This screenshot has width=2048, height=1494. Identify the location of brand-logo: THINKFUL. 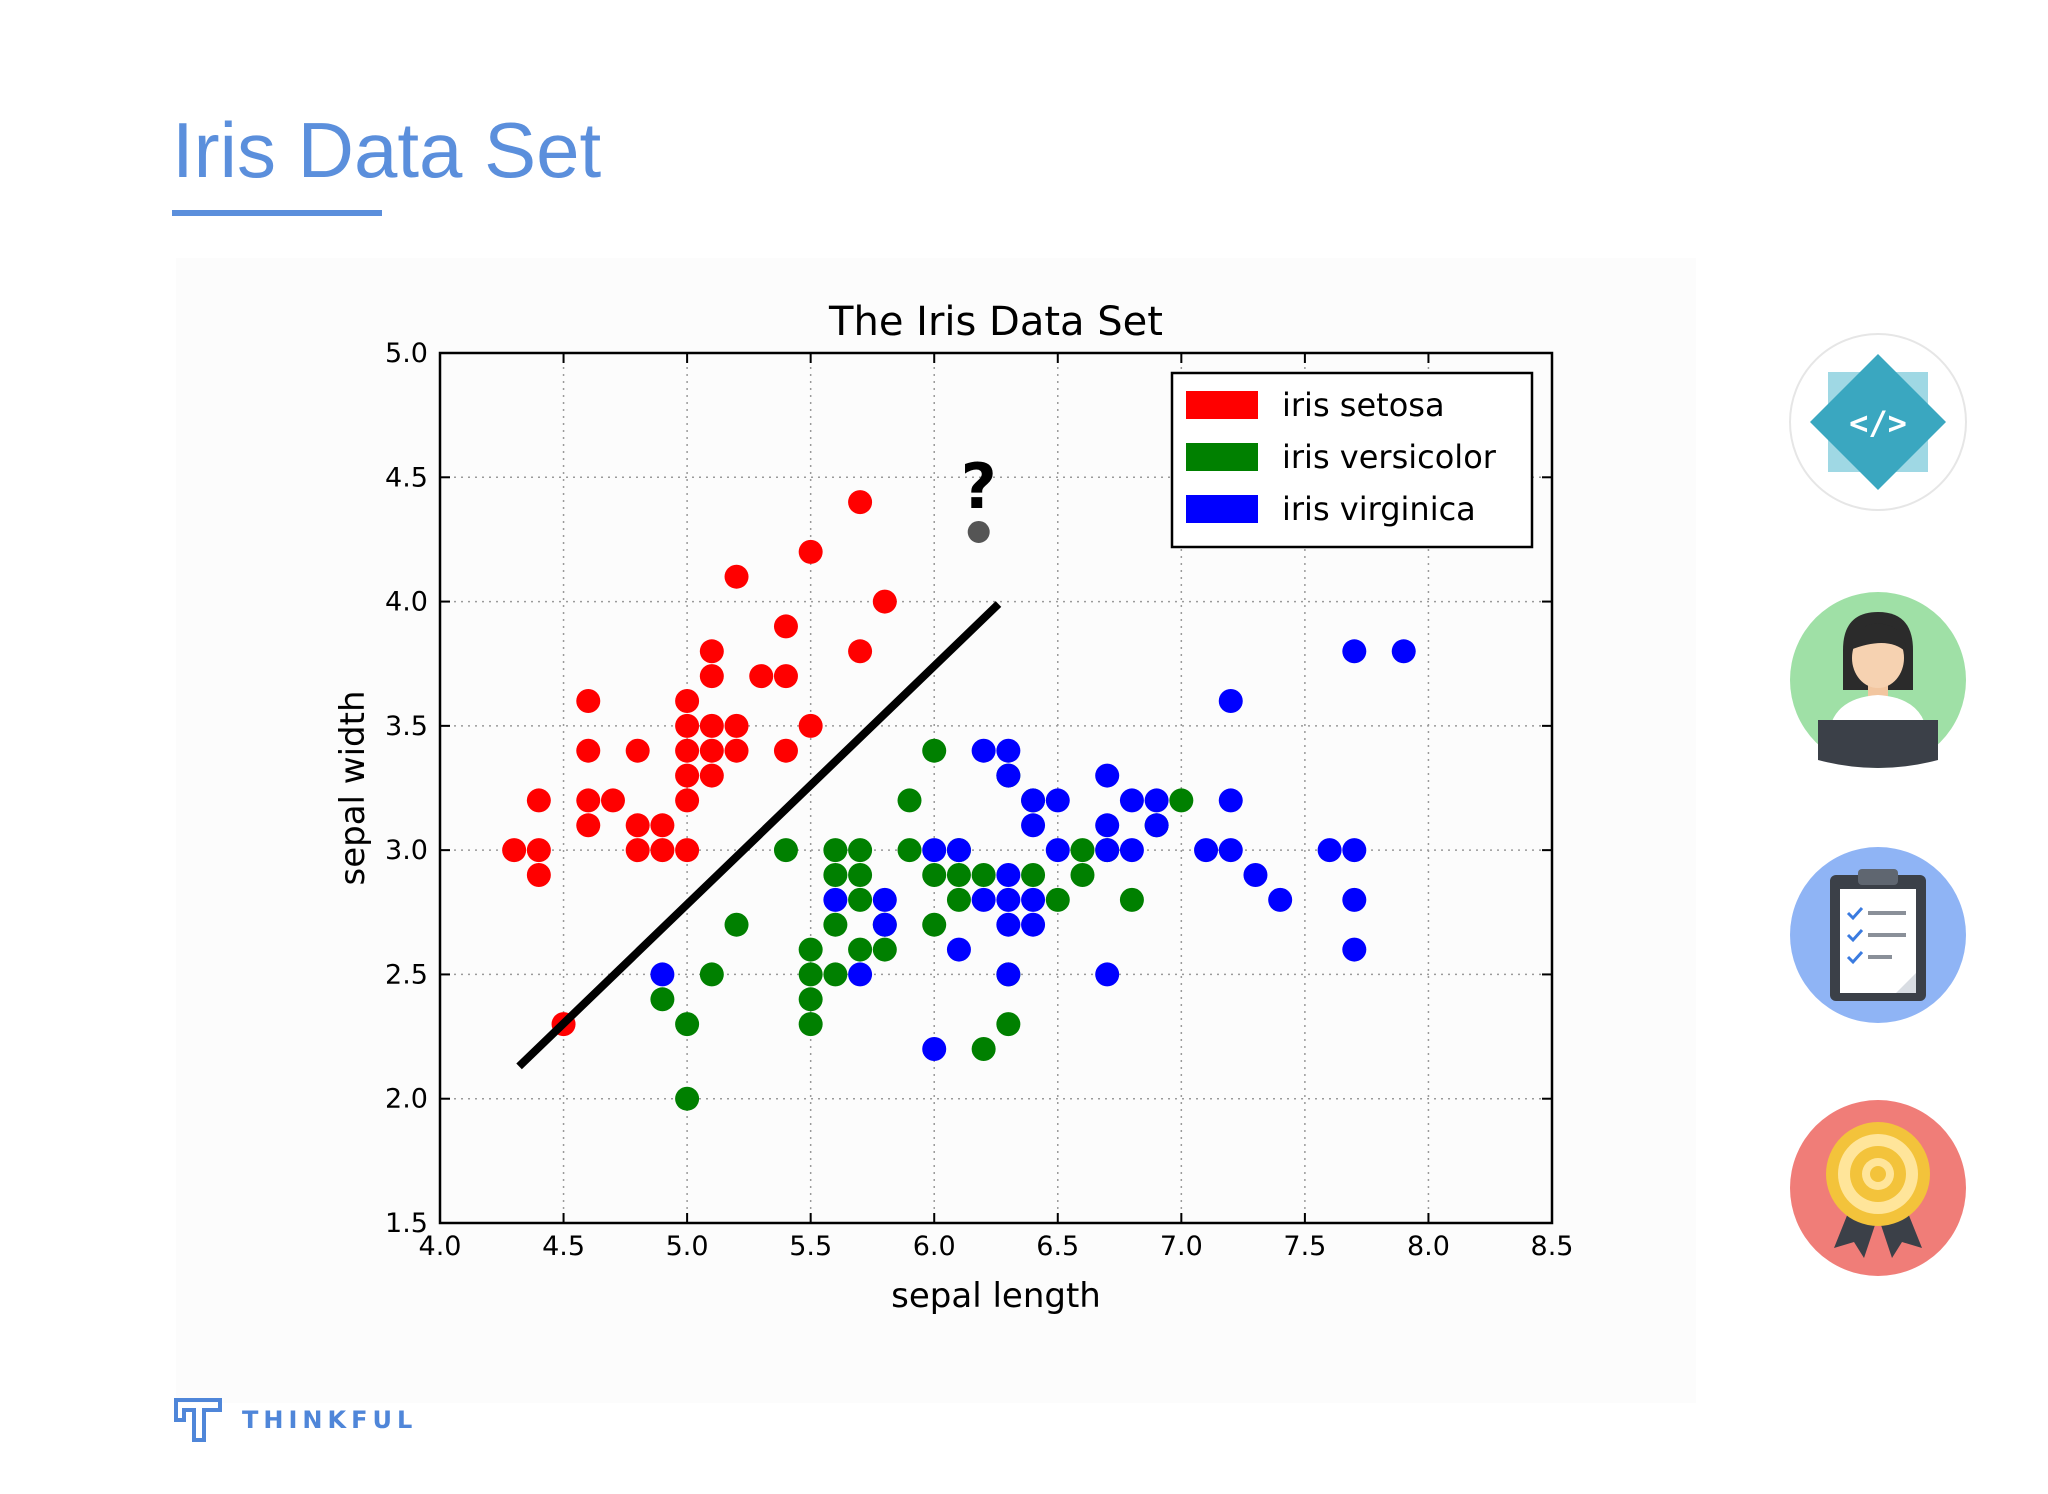
(294, 1420).